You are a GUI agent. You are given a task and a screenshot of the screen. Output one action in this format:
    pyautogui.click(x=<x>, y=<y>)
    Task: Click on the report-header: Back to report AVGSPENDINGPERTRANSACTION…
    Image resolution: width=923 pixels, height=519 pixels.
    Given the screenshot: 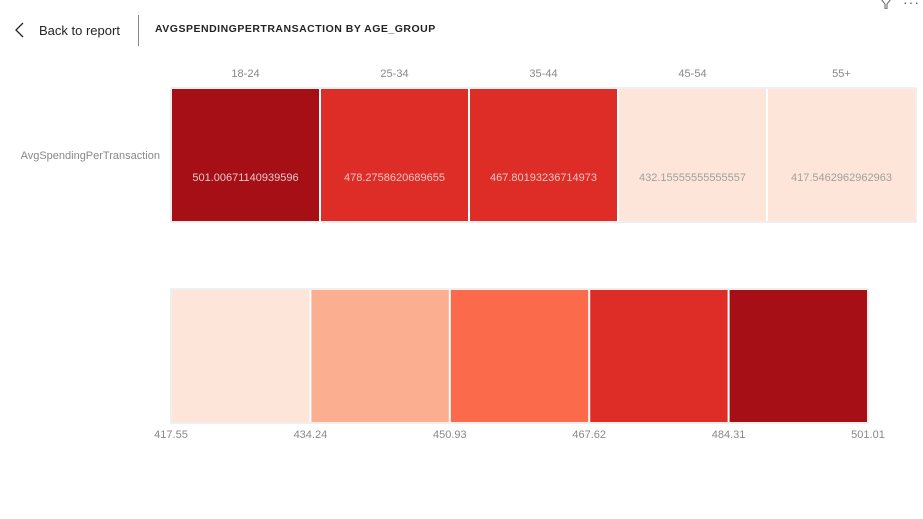 What is the action you would take?
    pyautogui.click(x=461, y=30)
    